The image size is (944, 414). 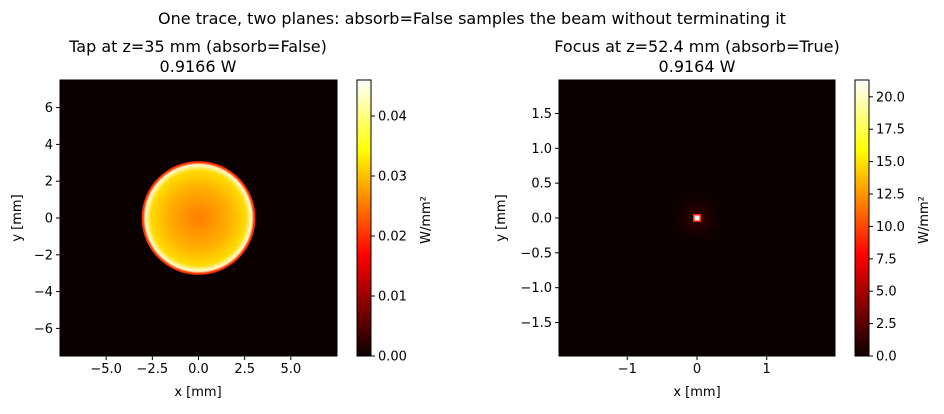 What do you see at coordinates (890, 130) in the screenshot?
I see `panel-focus-colorbar-tick-label: 17.5` at bounding box center [890, 130].